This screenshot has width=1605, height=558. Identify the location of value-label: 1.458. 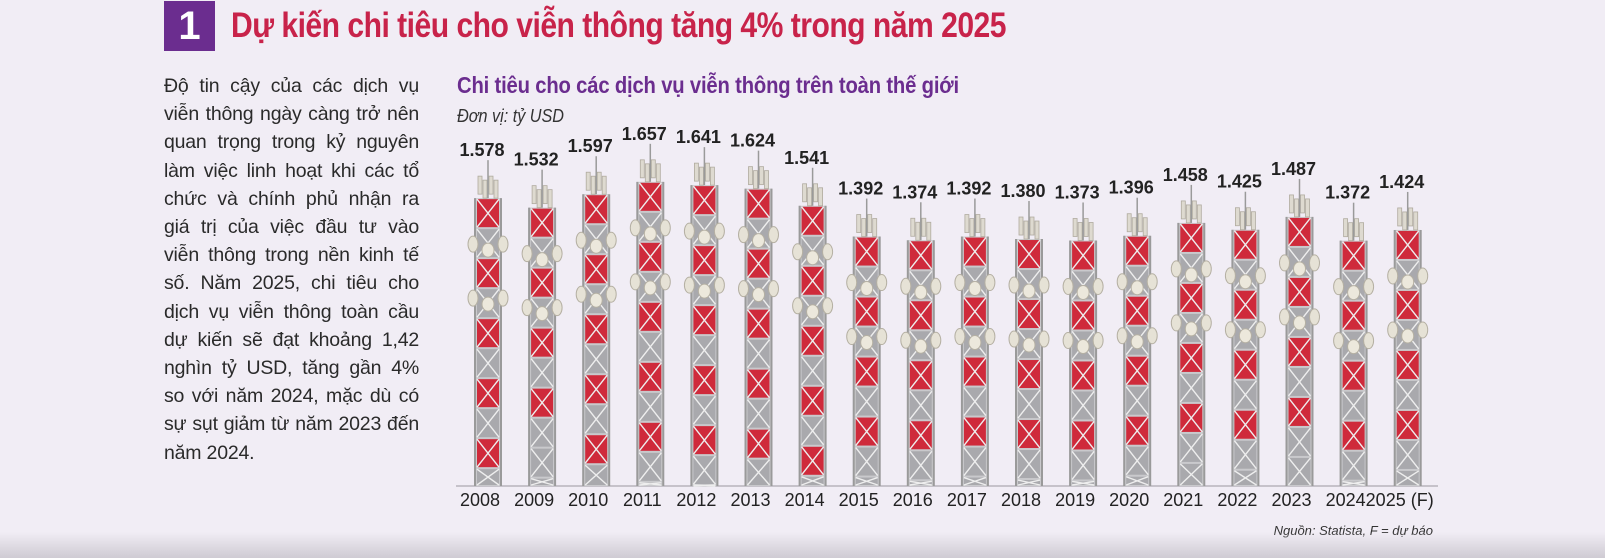
(1185, 175).